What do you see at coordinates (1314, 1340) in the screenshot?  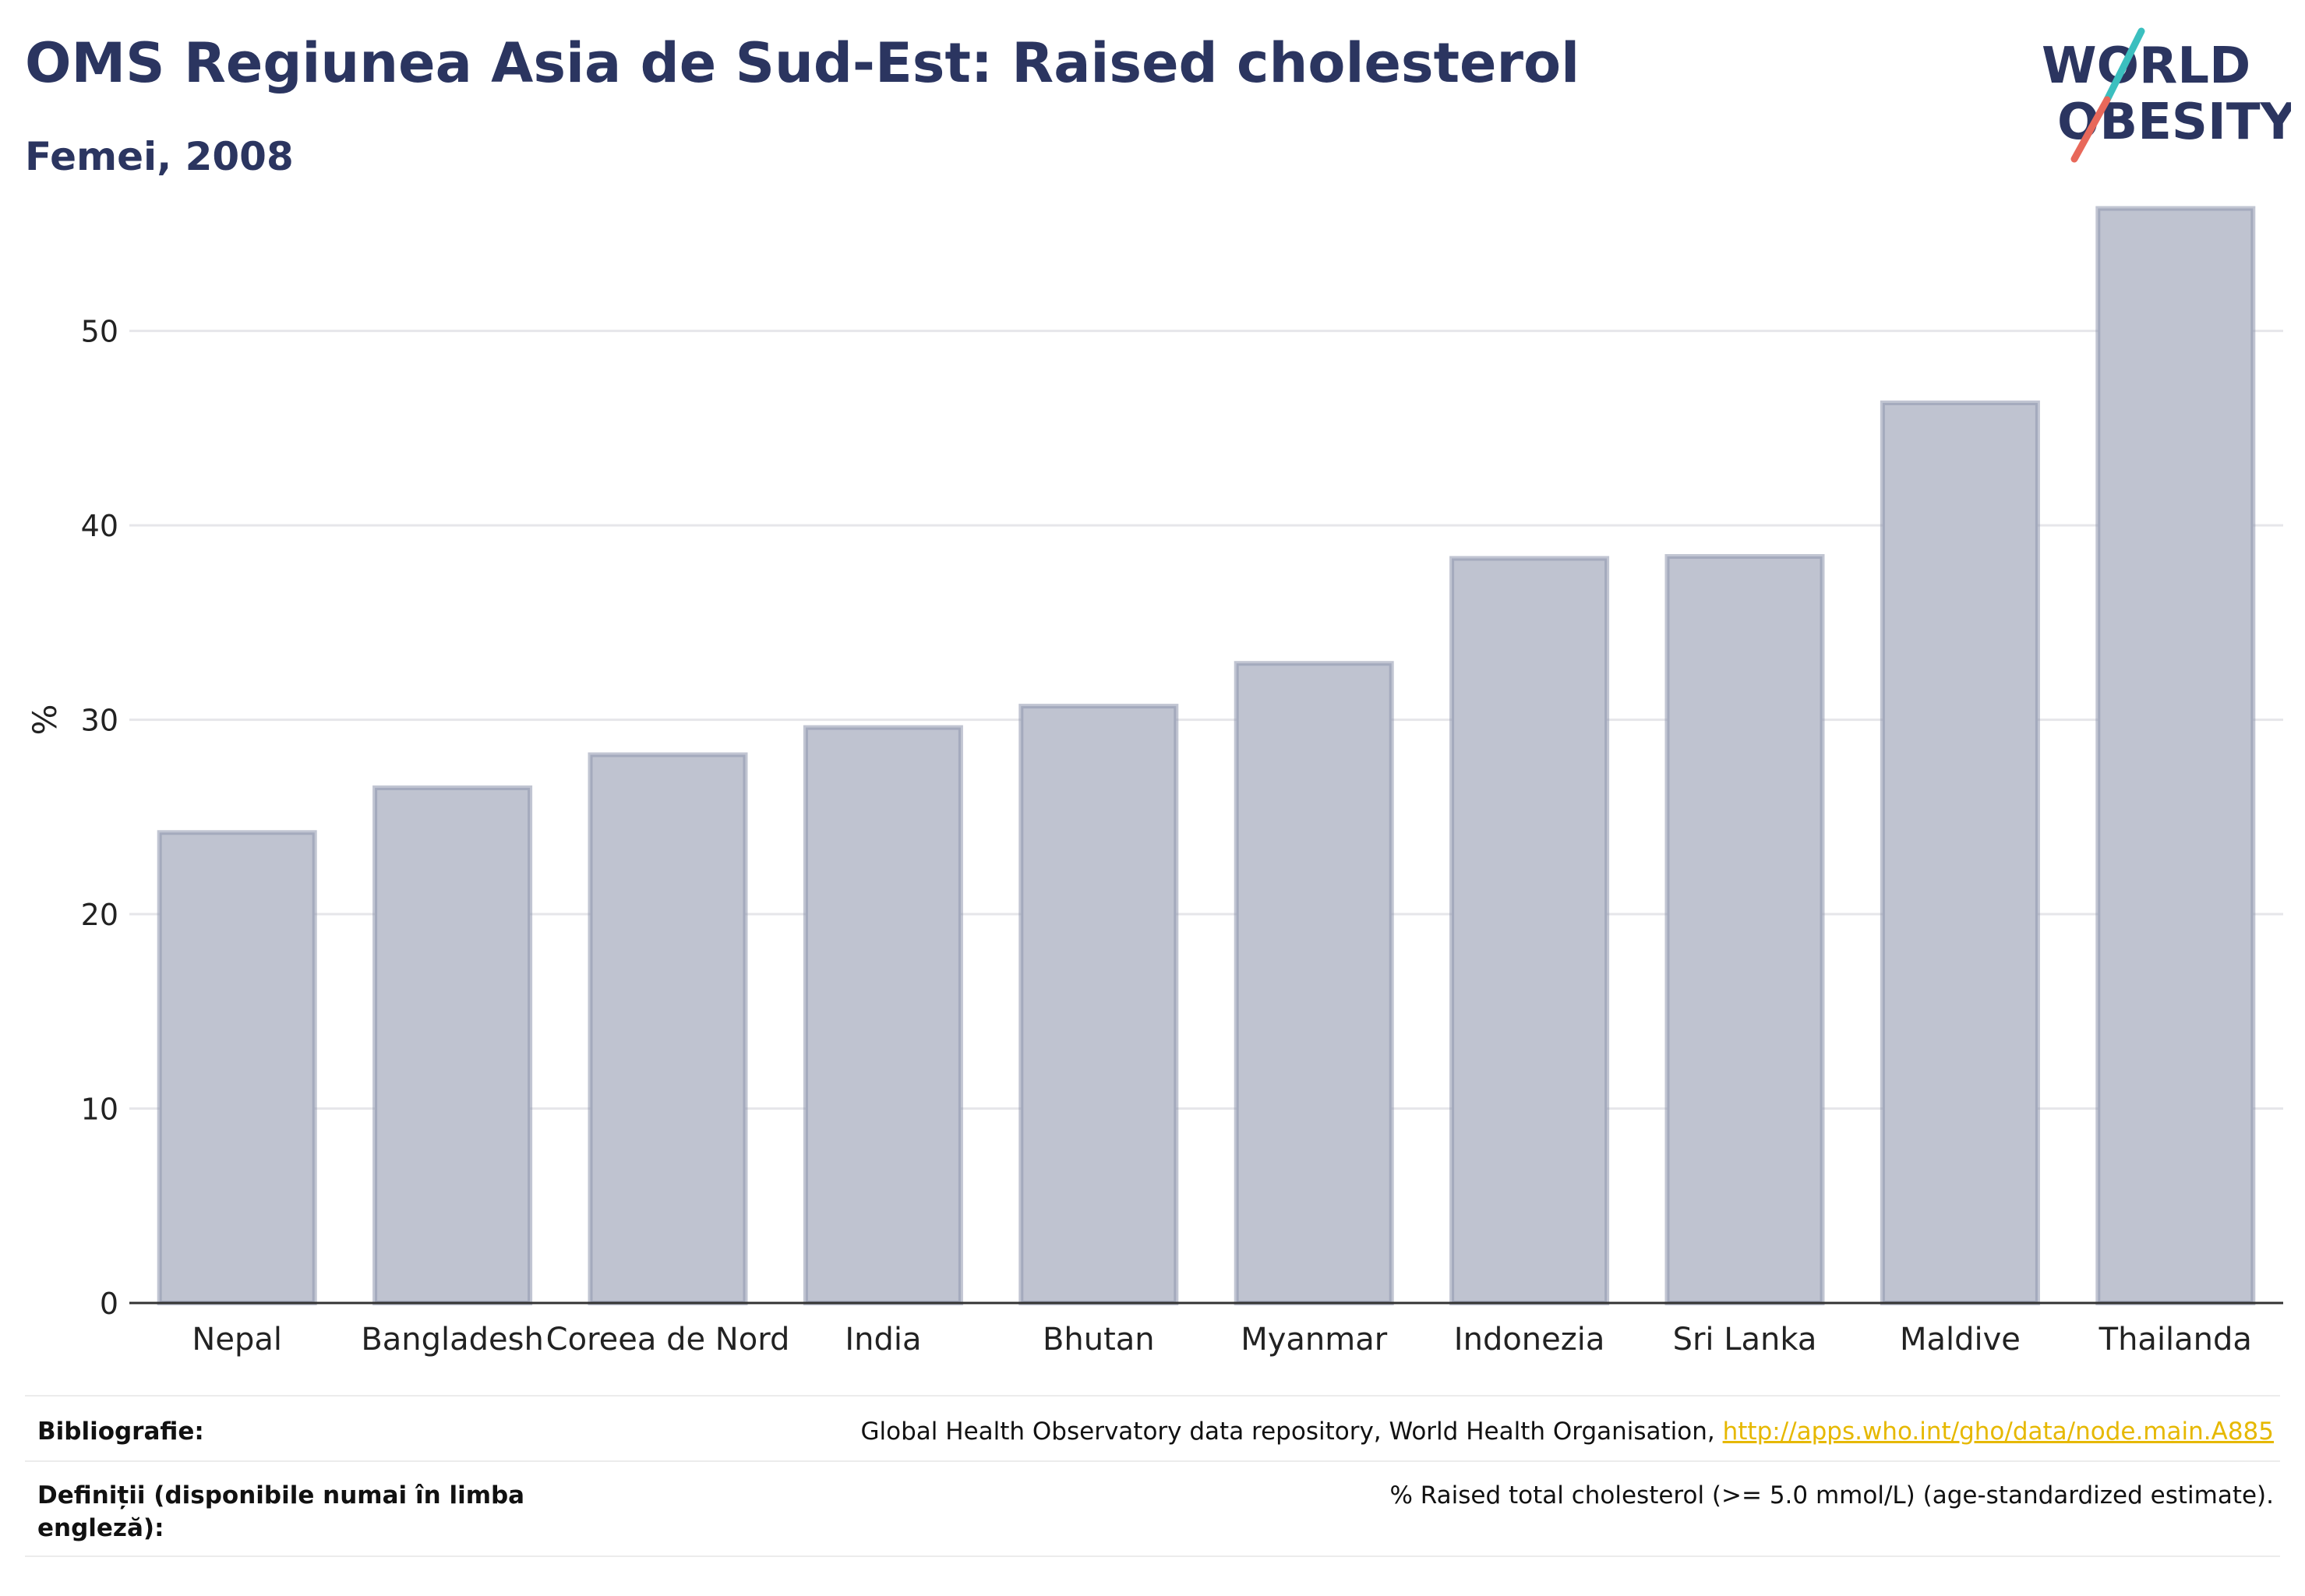 I see `x-tick-label: Myanmar` at bounding box center [1314, 1340].